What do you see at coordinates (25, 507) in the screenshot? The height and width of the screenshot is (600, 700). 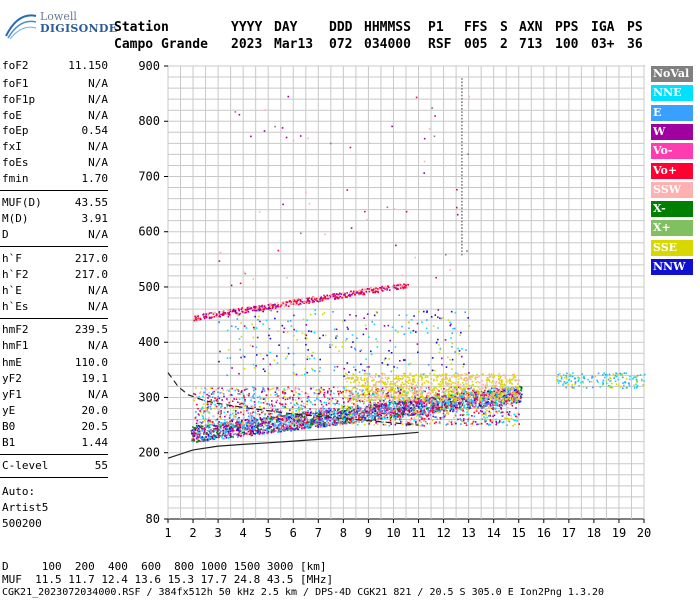 I see `auto-artist: Artist5` at bounding box center [25, 507].